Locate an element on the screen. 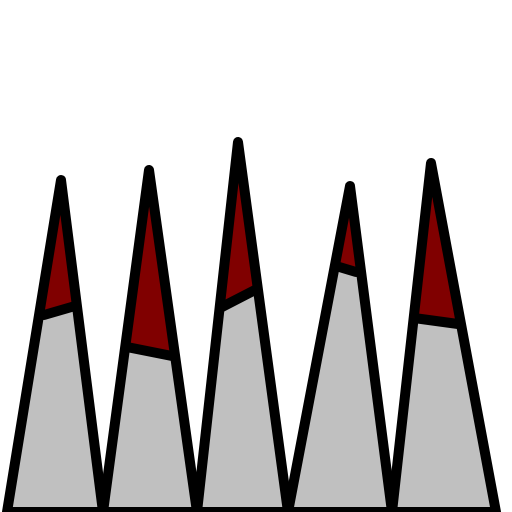 This screenshot has width=512, height=512. spike-4-outline is located at coordinates (340, 346).